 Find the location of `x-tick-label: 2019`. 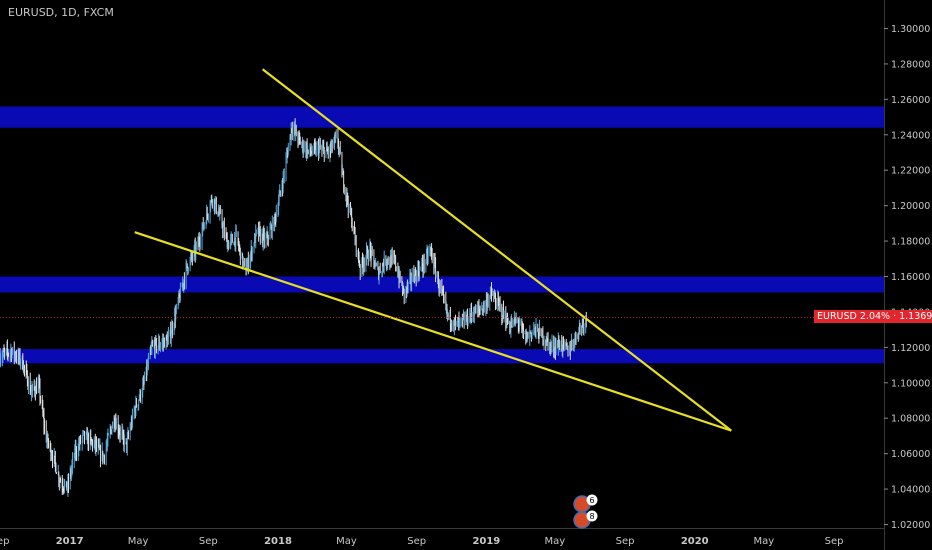

x-tick-label: 2019 is located at coordinates (486, 541).